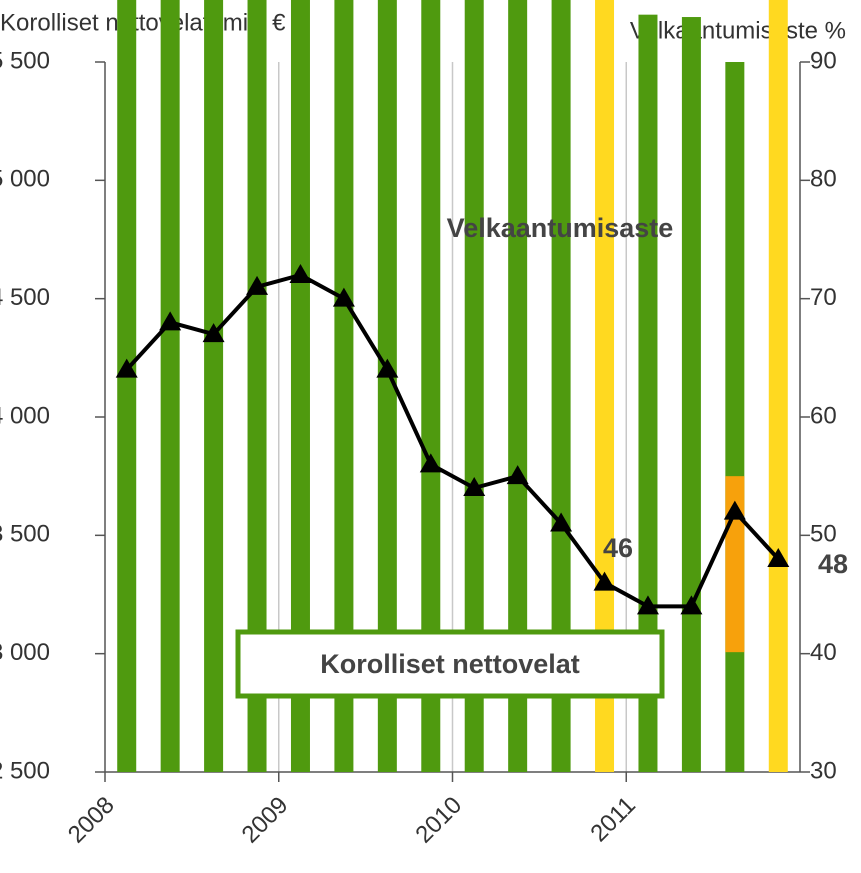 The image size is (861, 873). I want to click on legend-box, so click(450, 664).